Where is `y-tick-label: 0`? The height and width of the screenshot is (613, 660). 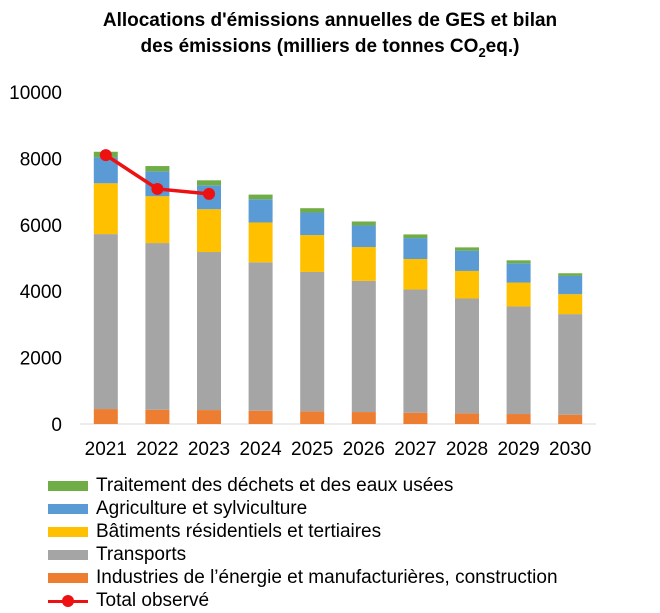
y-tick-label: 0 is located at coordinates (56, 425).